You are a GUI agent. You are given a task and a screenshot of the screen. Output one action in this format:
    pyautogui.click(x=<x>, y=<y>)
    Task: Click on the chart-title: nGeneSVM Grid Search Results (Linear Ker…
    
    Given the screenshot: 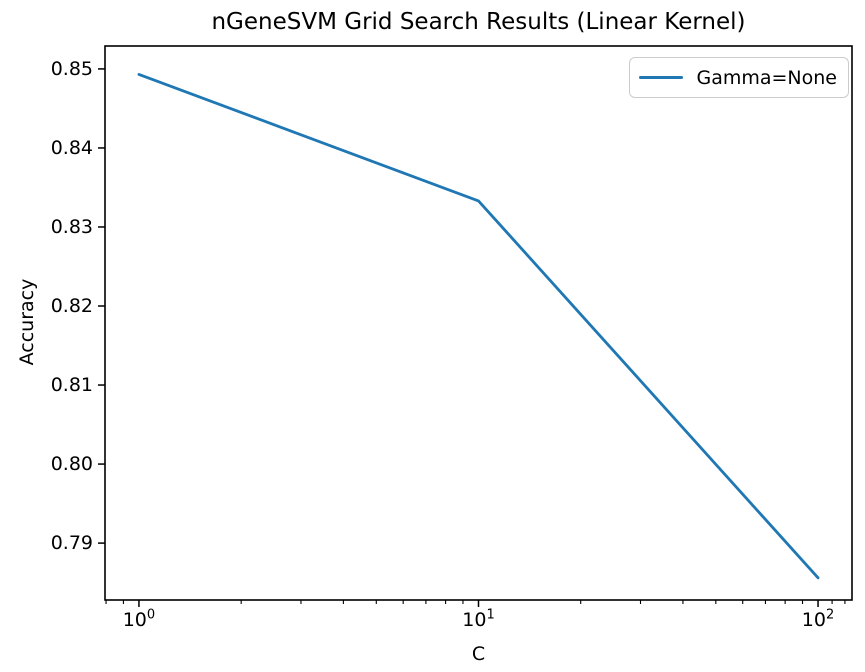 What is the action you would take?
    pyautogui.click(x=478, y=22)
    